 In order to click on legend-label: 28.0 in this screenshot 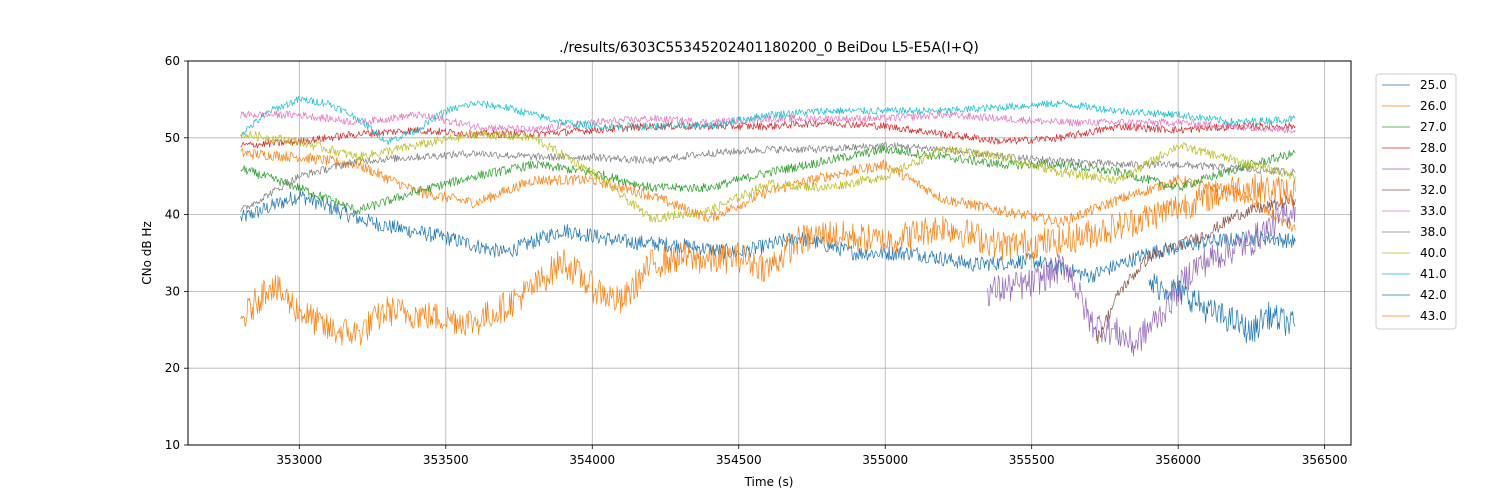, I will do `click(1433, 148)`.